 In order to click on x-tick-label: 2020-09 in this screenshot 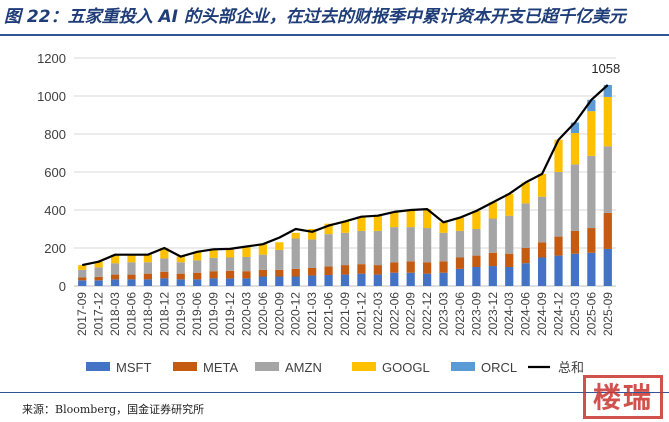, I will do `click(279, 314)`.